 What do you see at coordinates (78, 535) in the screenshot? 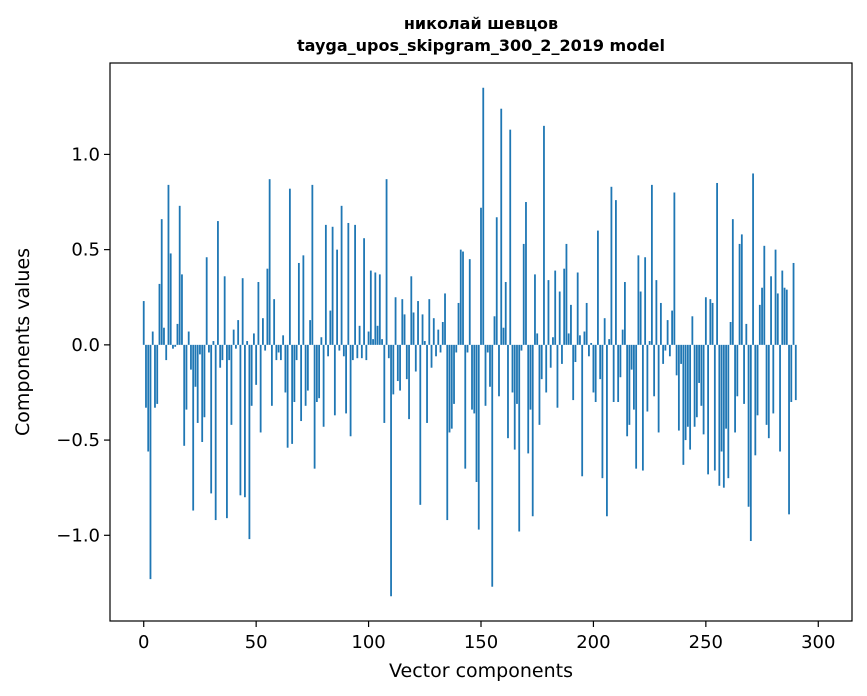
I see `y-tick-label: −1.0` at bounding box center [78, 535].